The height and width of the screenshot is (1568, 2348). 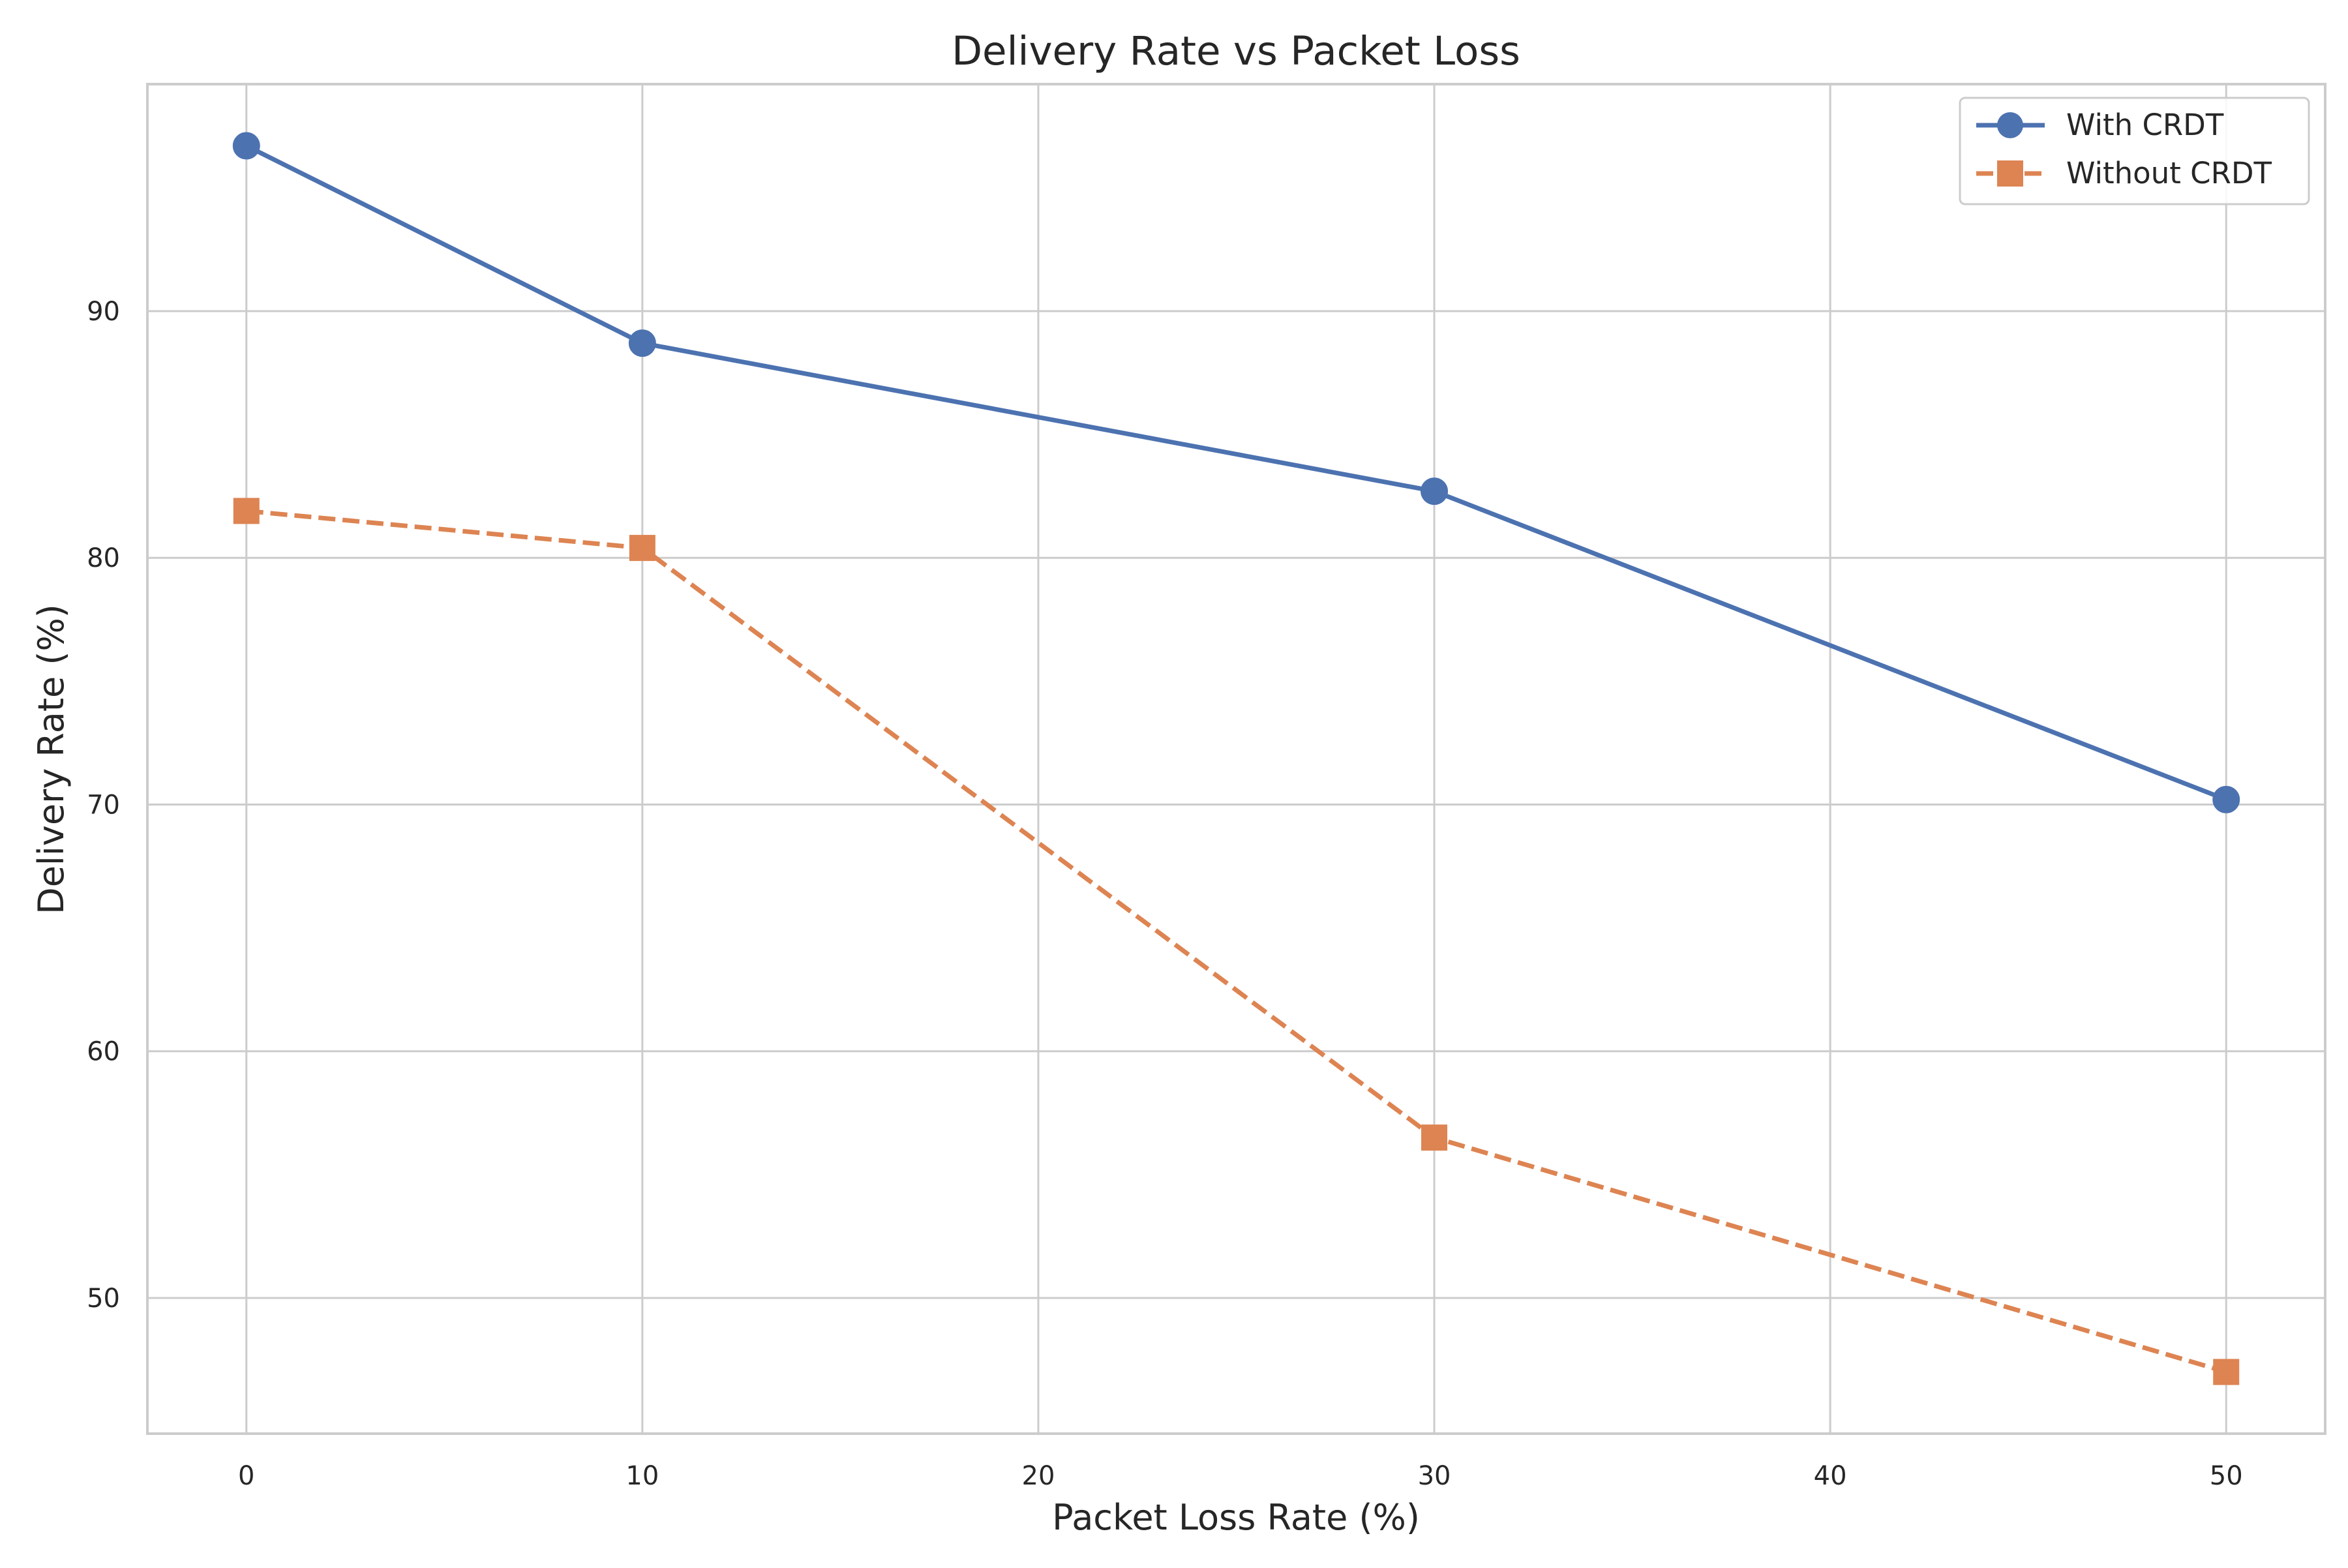 What do you see at coordinates (104, 805) in the screenshot?
I see `y-tick-label: 70` at bounding box center [104, 805].